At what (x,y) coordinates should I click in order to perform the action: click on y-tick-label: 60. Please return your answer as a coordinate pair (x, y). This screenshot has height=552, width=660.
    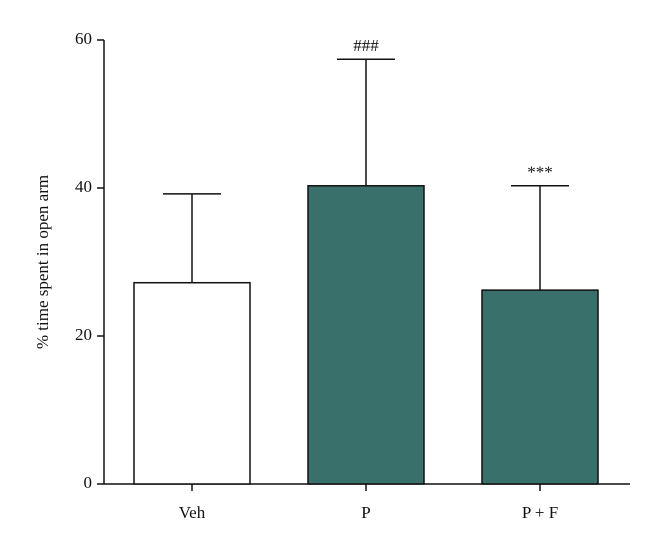
    Looking at the image, I should click on (83, 38).